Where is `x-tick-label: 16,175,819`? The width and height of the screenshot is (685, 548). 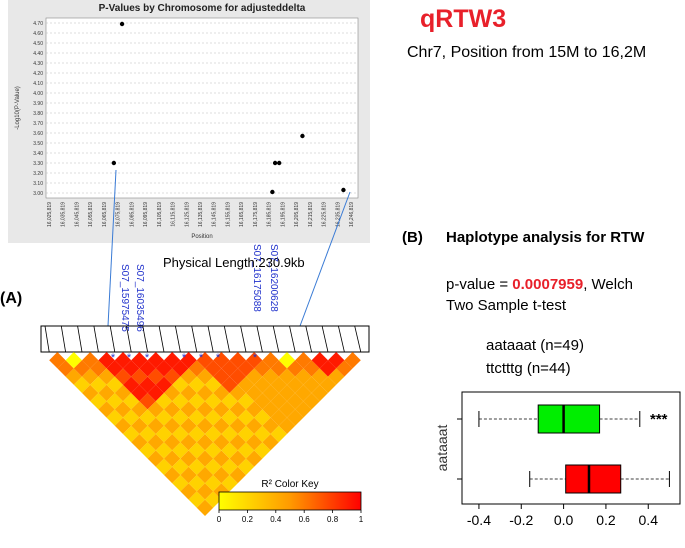
x-tick-label: 16,175,819 is located at coordinates (256, 214).